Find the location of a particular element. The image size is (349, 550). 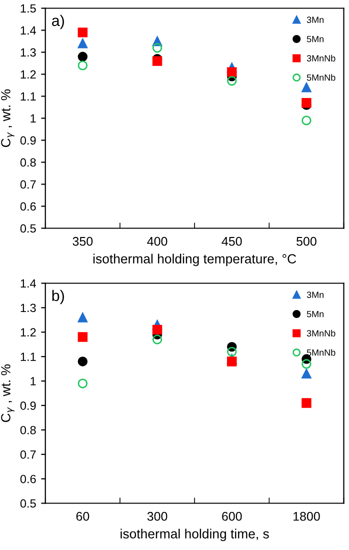

x-tick-label: 500 is located at coordinates (306, 241).